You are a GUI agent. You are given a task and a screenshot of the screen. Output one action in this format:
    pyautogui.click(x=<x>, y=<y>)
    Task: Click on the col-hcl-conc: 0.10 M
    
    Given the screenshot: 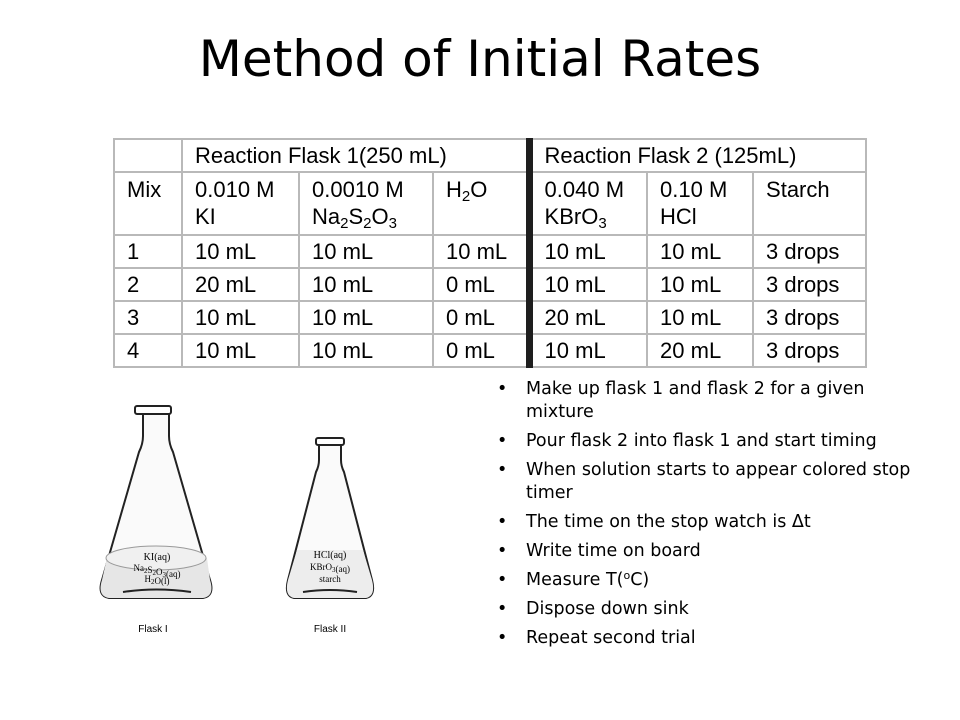 What is the action you would take?
    pyautogui.click(x=694, y=189)
    